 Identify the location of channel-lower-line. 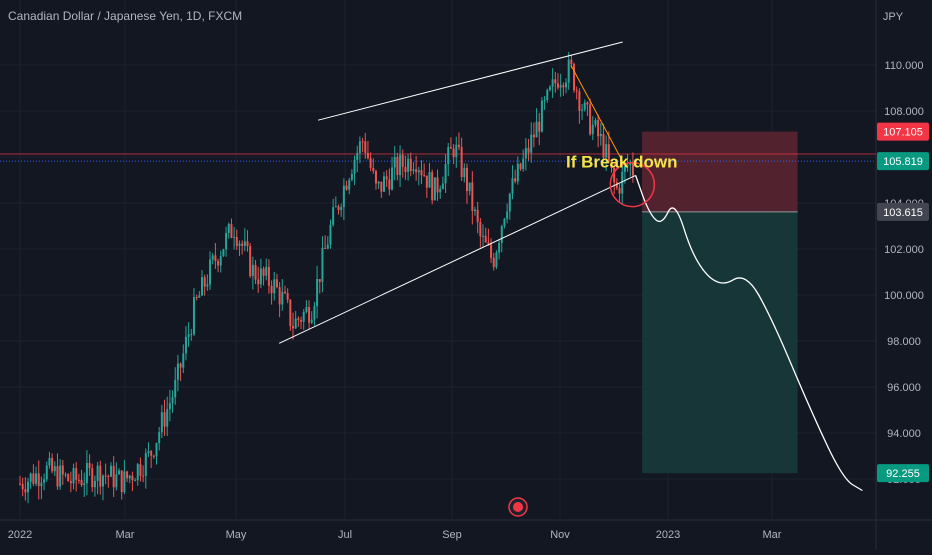
(457, 259).